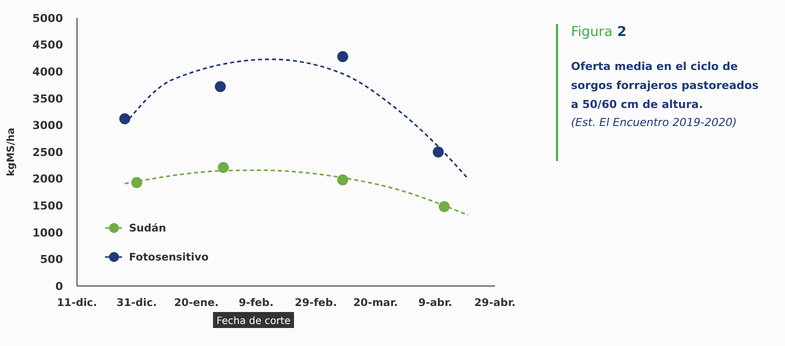 The width and height of the screenshot is (785, 346). Describe the element at coordinates (48, 71) in the screenshot. I see `y-tick-label: 4000` at that location.